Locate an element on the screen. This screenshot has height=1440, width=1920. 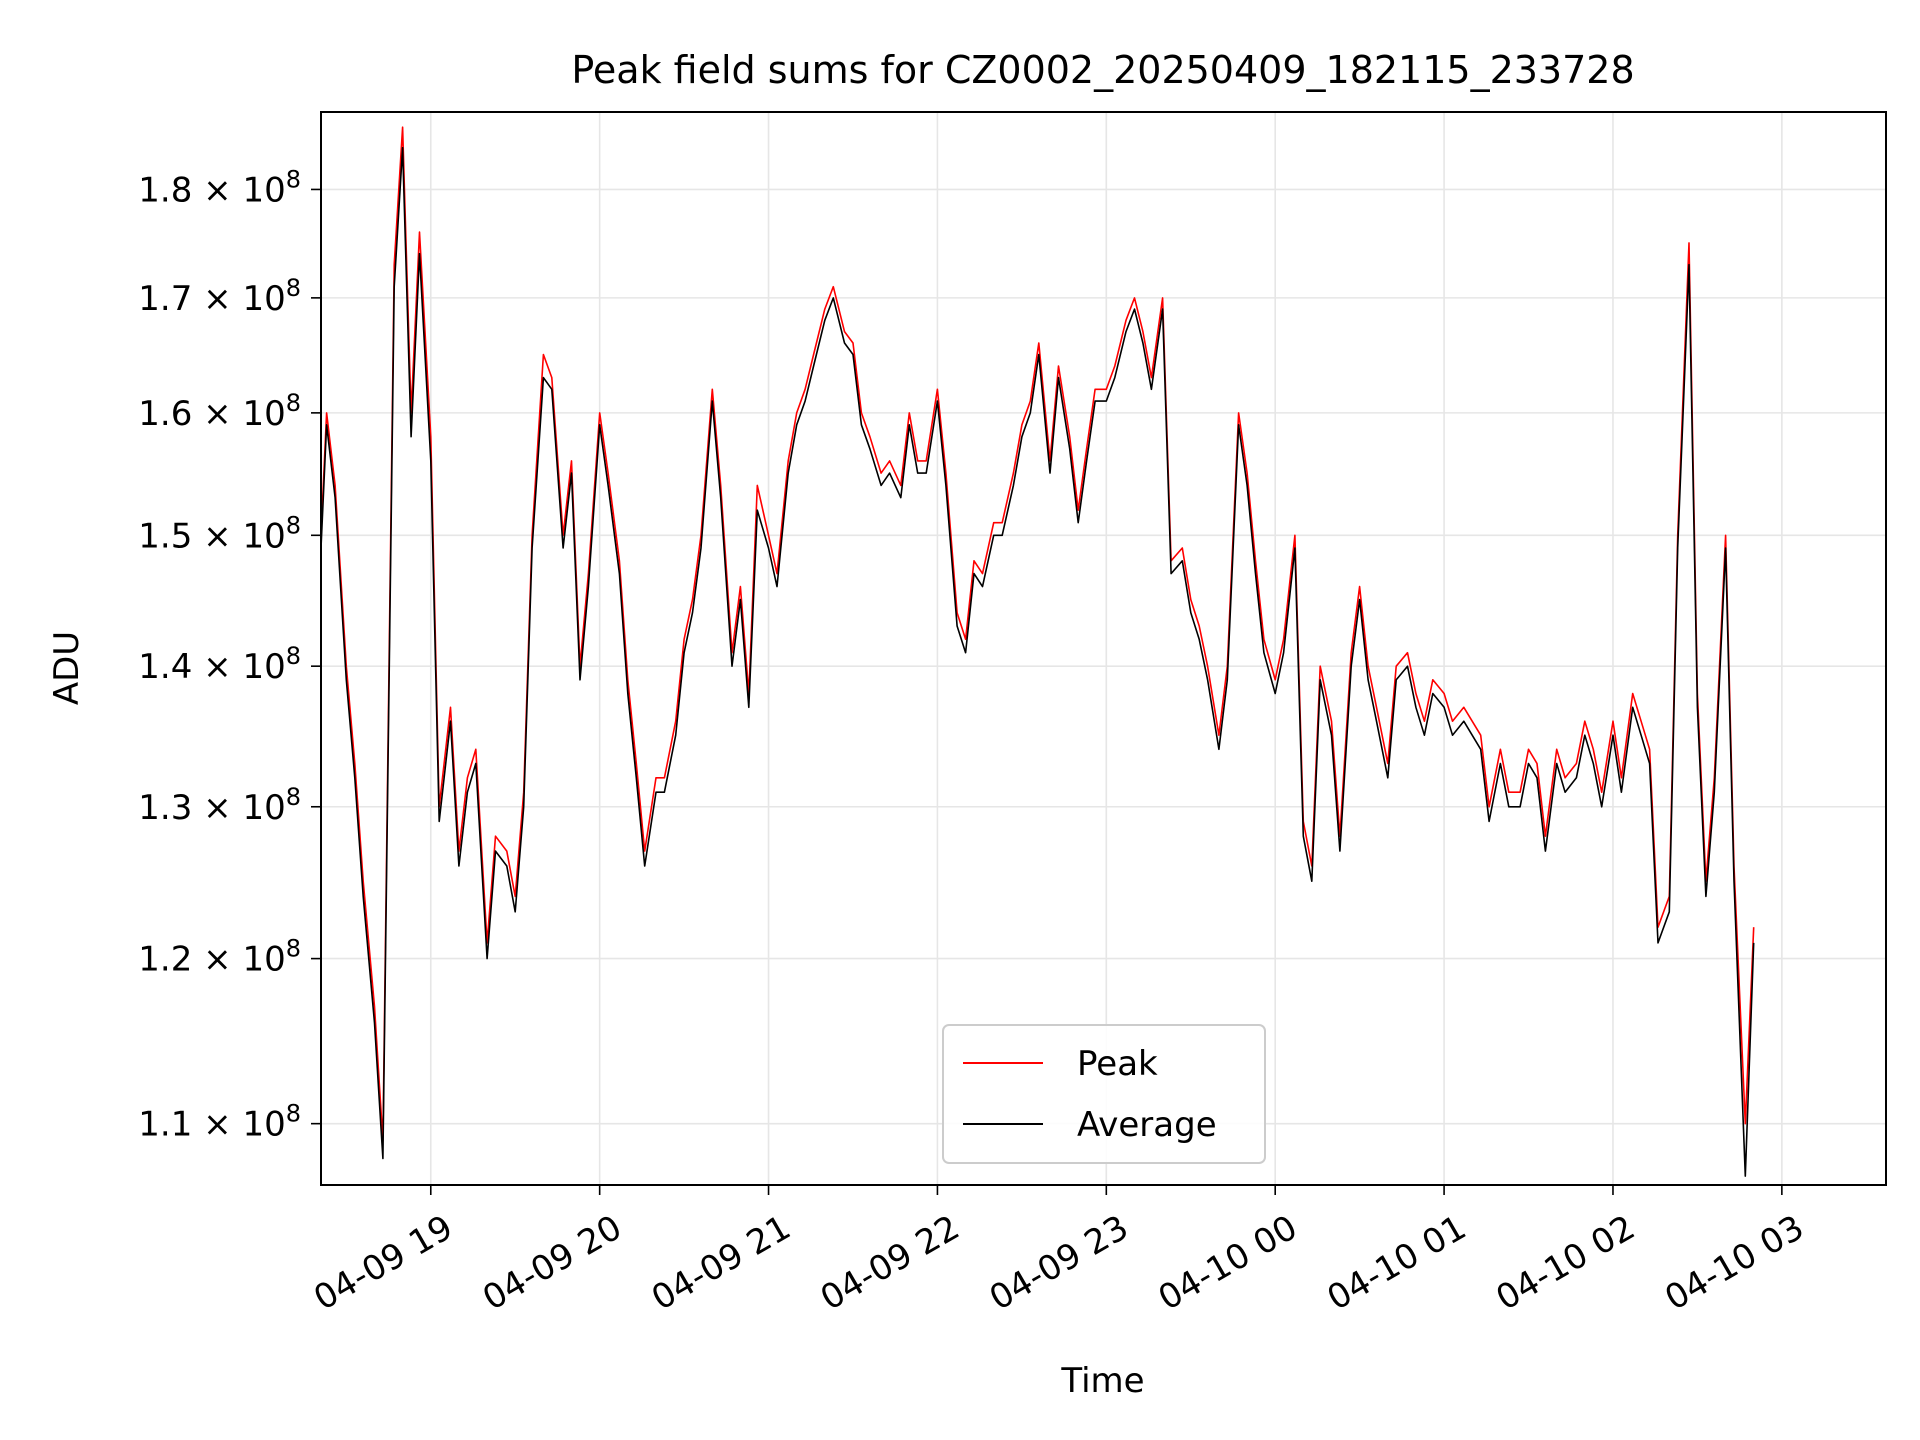
legend-box is located at coordinates (1104, 1094).